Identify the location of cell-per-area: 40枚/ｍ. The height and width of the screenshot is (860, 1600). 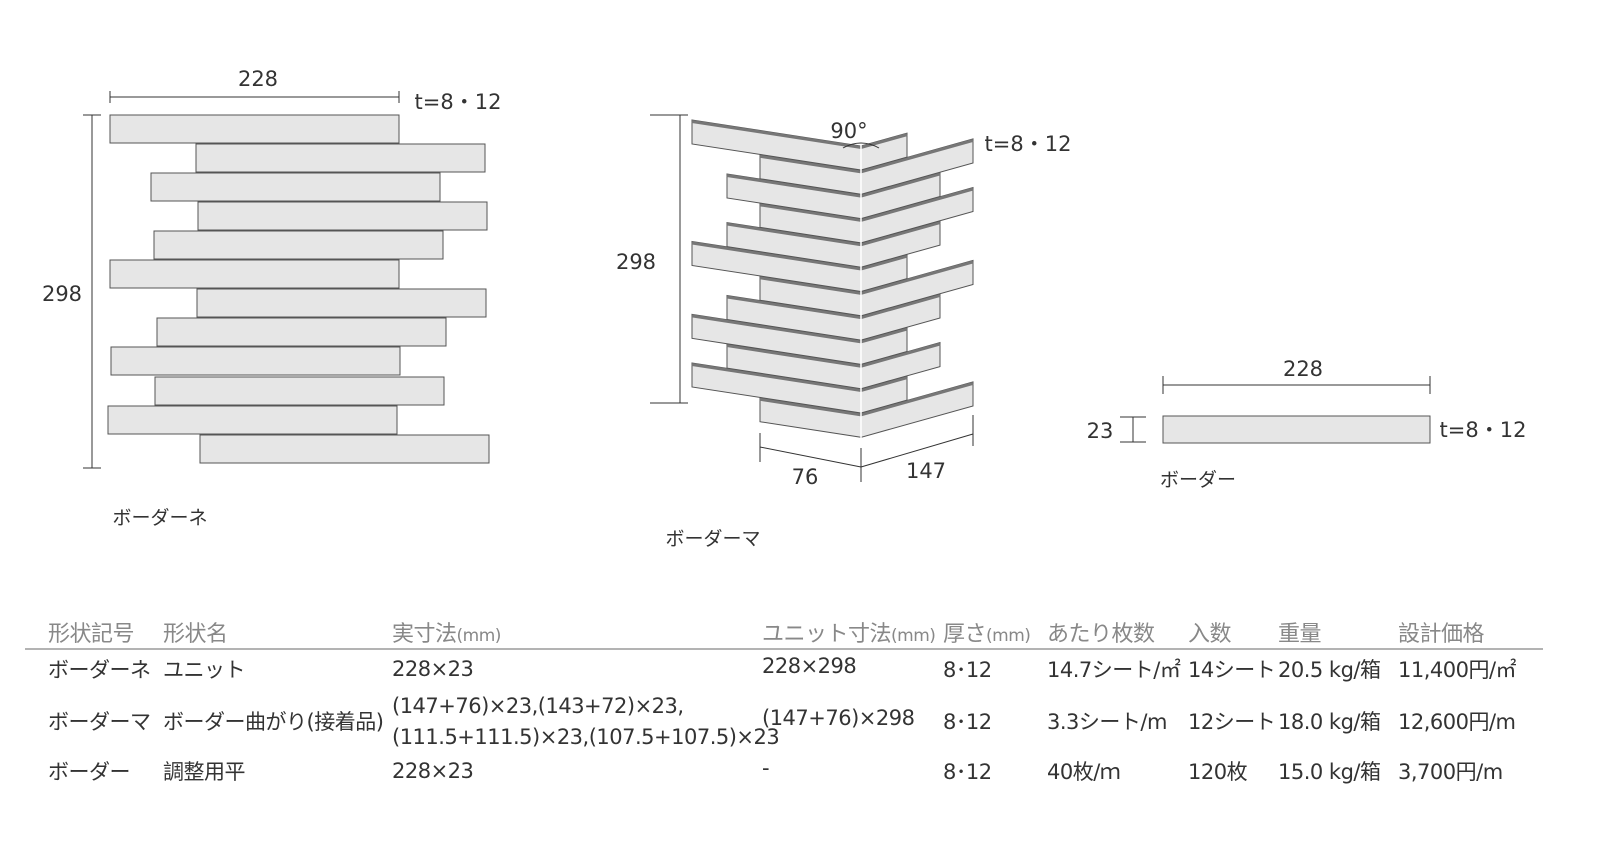
(1084, 772).